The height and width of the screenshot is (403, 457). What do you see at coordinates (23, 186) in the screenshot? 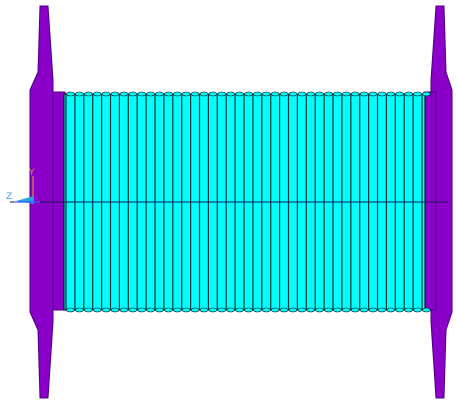
I see `coordinate-triad: Y Z` at bounding box center [23, 186].